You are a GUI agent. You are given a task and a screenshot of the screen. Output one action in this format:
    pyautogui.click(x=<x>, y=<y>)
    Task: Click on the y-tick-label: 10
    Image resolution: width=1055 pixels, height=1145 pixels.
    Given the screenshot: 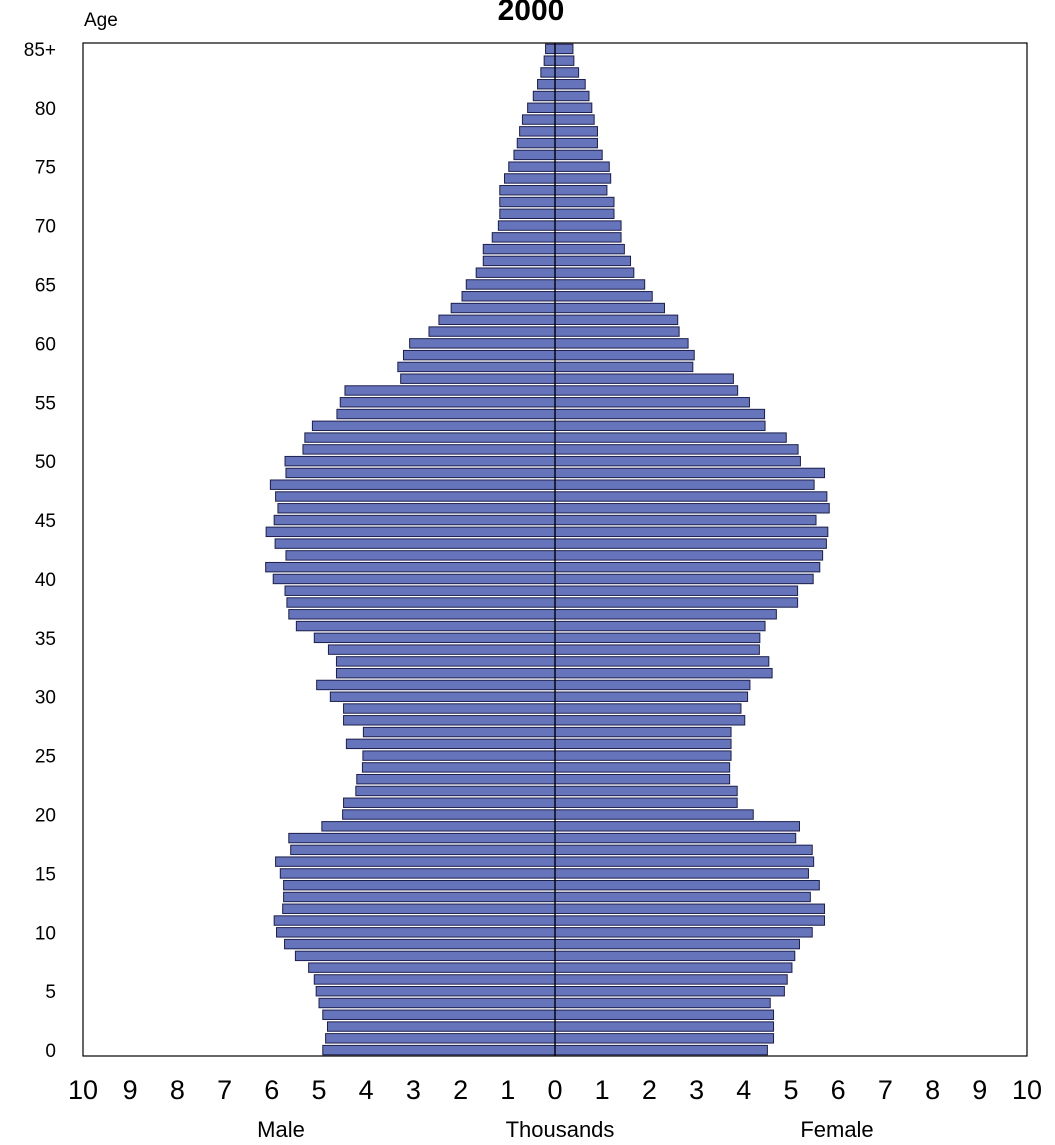 What is the action you would take?
    pyautogui.click(x=45, y=933)
    